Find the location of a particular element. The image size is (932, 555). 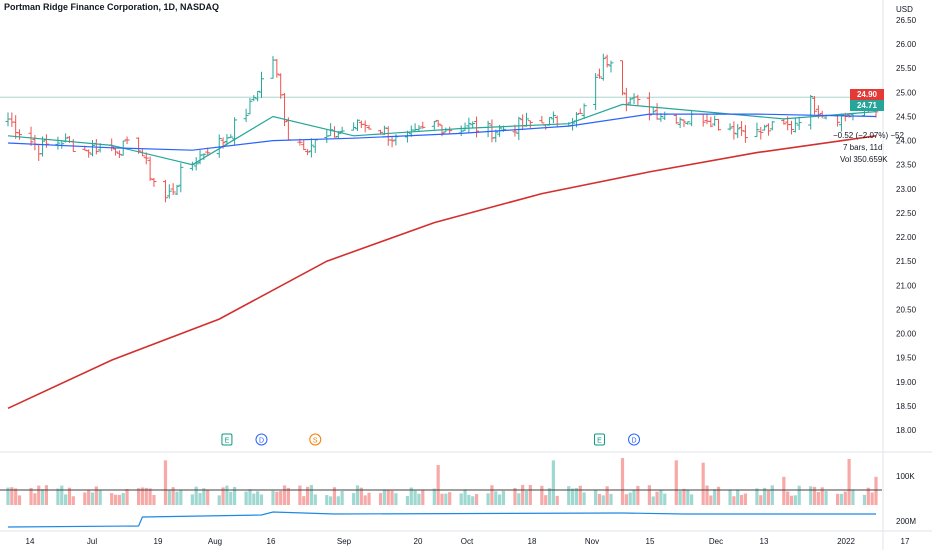

y-tick-label: 21.00 is located at coordinates (906, 285).